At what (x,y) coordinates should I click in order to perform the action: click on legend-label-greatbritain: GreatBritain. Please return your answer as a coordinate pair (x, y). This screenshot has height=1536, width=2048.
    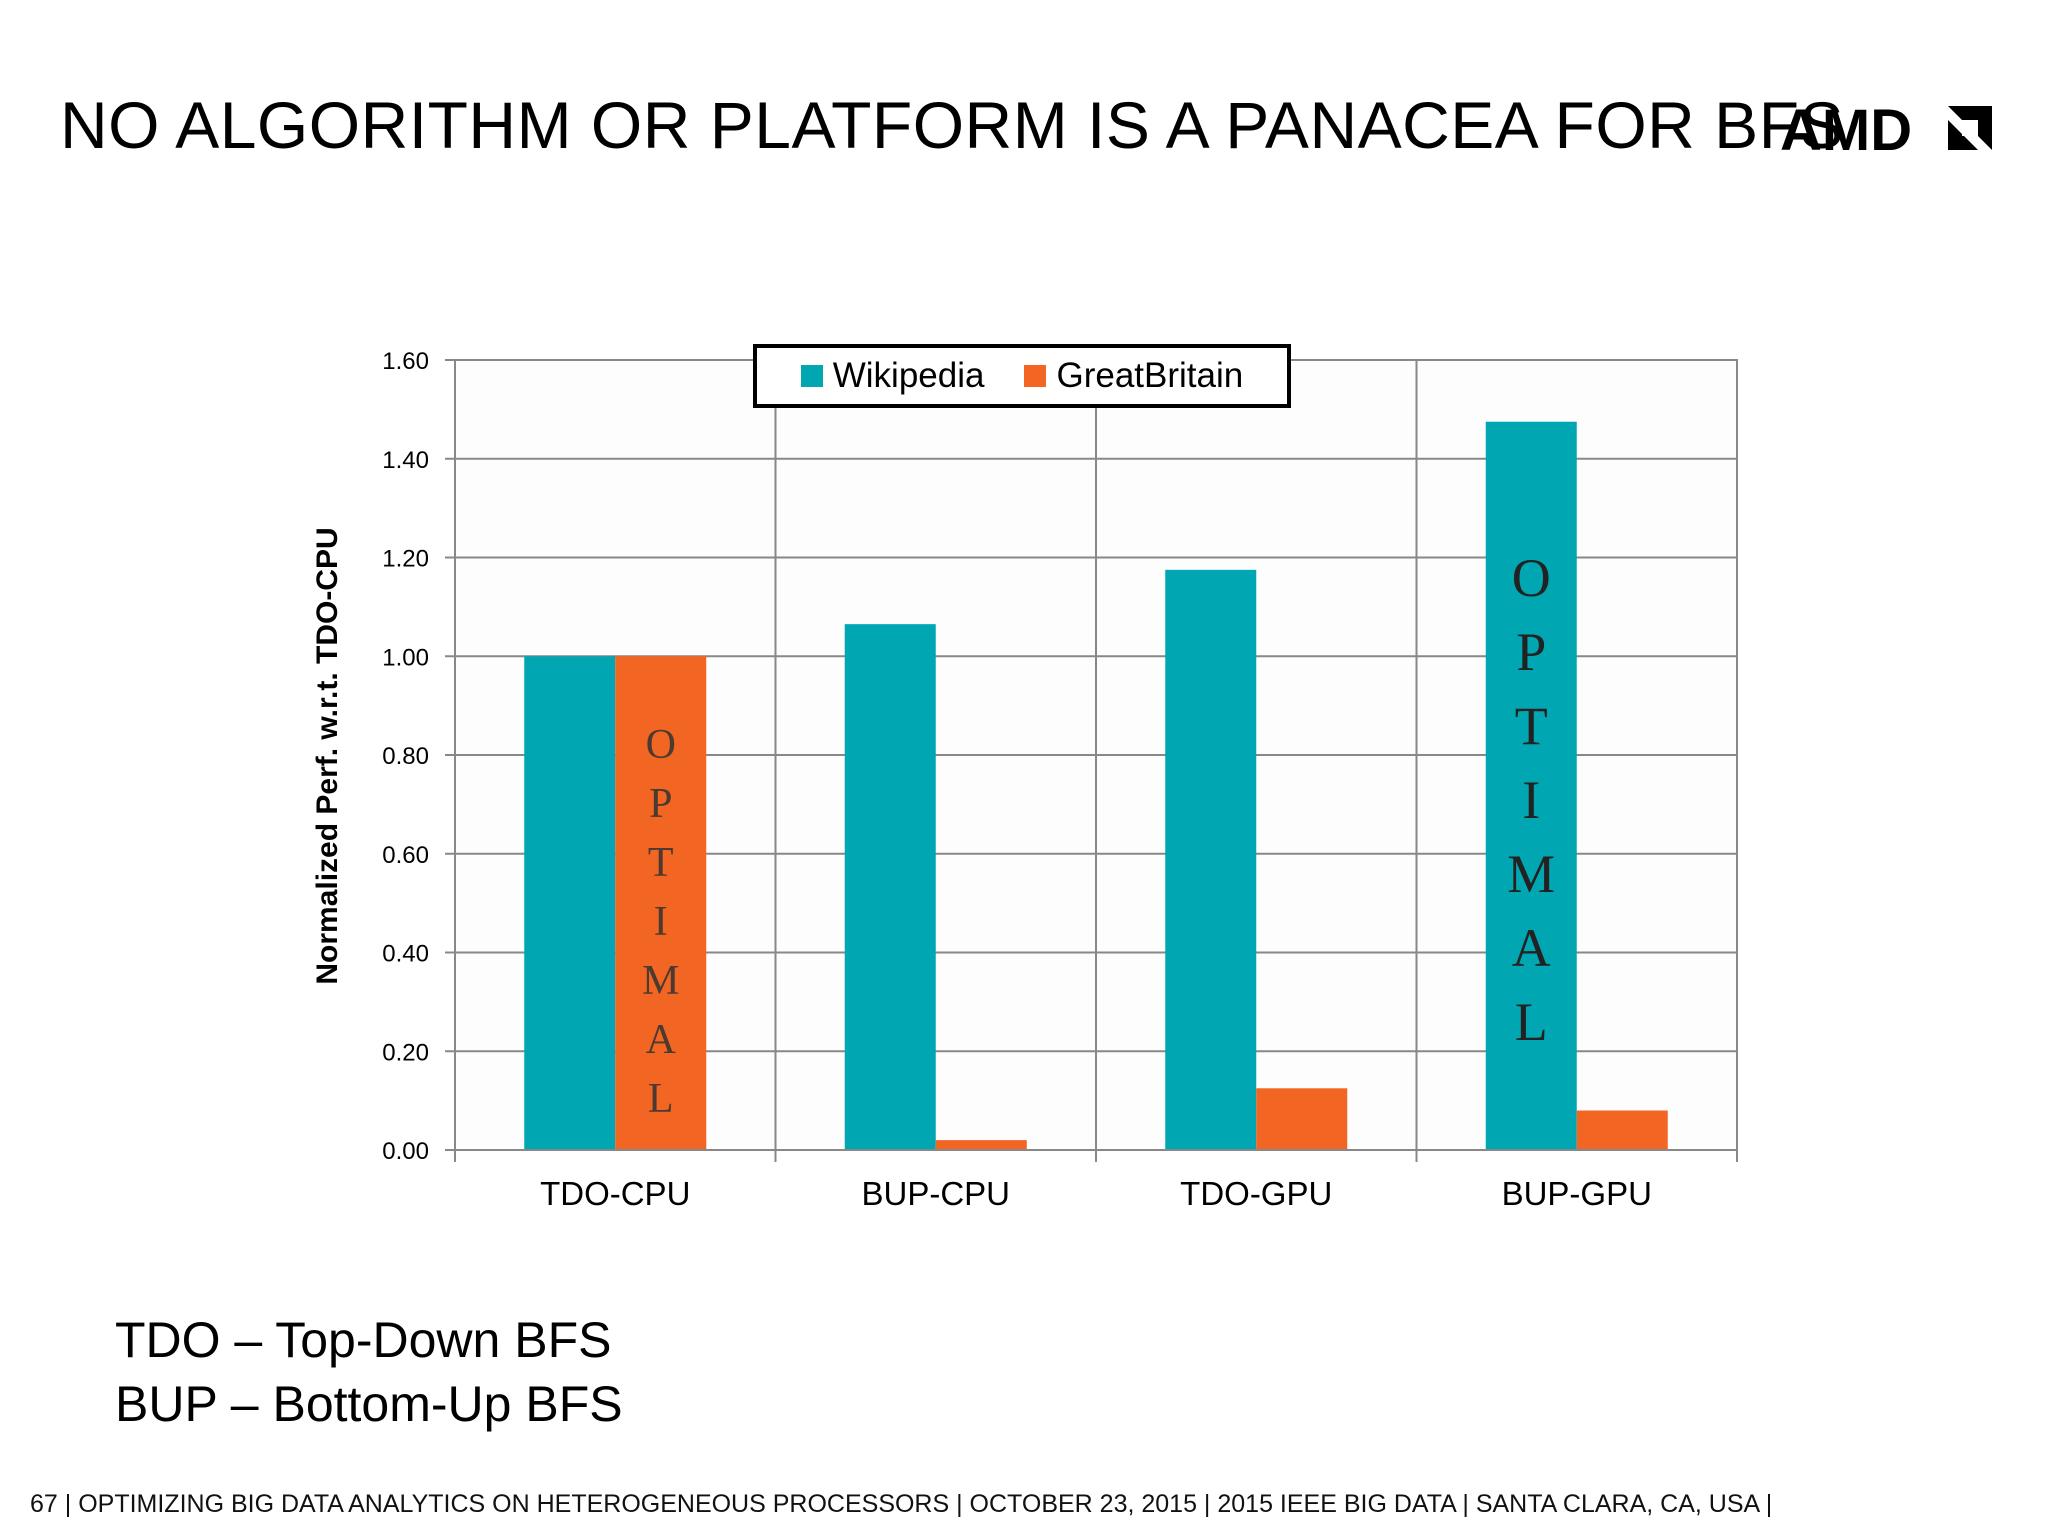
    Looking at the image, I should click on (1150, 375).